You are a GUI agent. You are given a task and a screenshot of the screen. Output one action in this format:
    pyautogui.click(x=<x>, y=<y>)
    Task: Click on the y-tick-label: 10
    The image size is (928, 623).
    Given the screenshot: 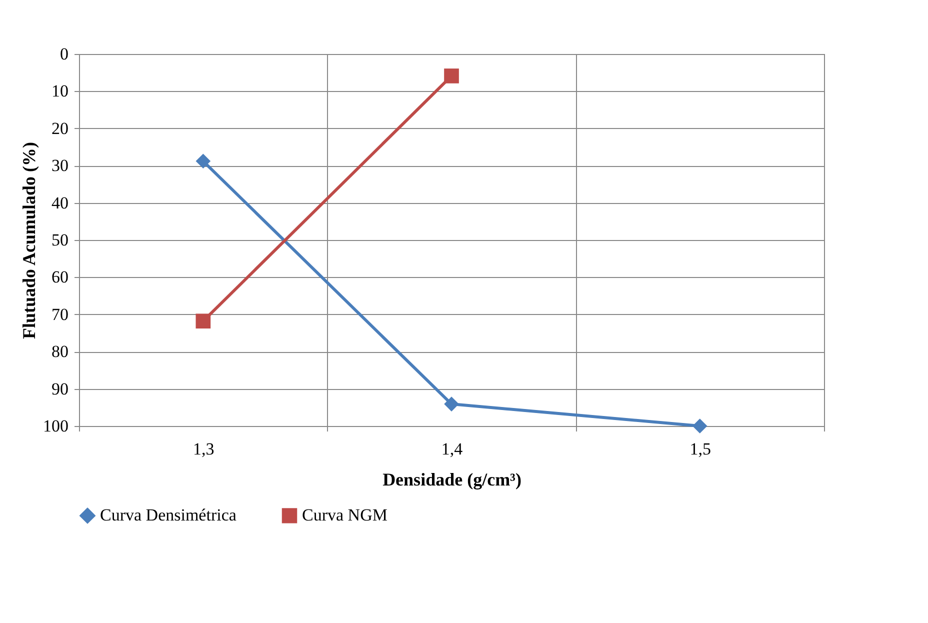 What is the action you would take?
    pyautogui.click(x=60, y=91)
    